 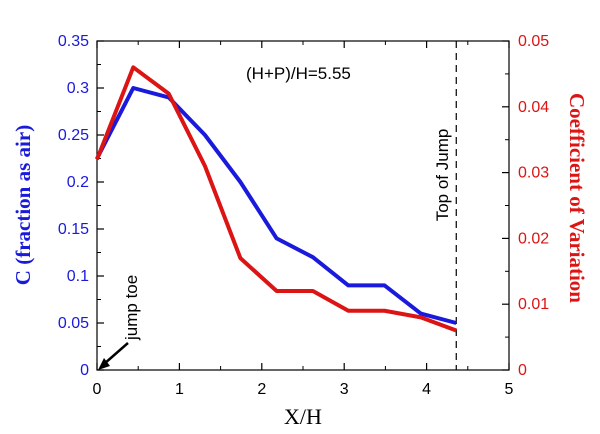 I want to click on x-tick-label: 4, so click(x=426, y=389).